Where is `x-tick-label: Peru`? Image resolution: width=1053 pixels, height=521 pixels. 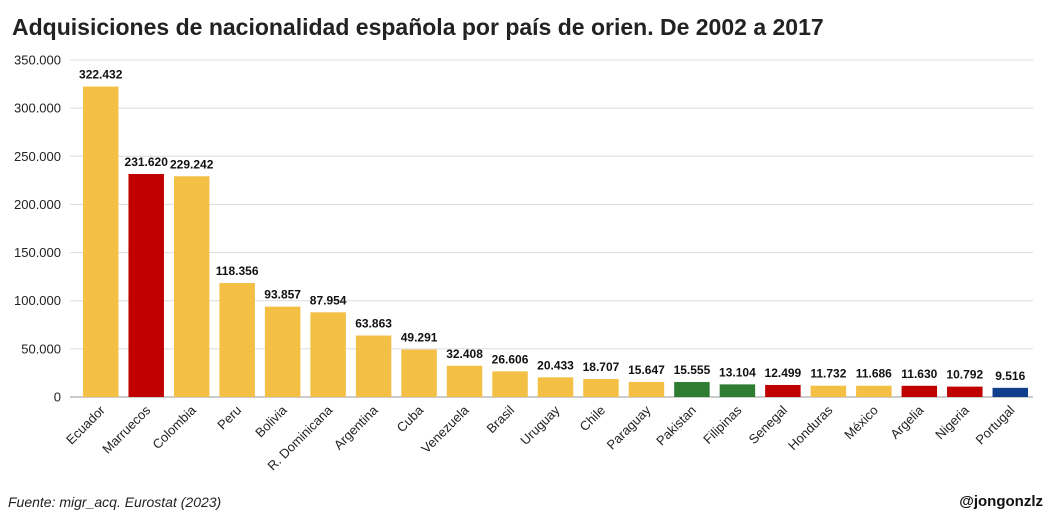 x-tick-label: Peru is located at coordinates (229, 418).